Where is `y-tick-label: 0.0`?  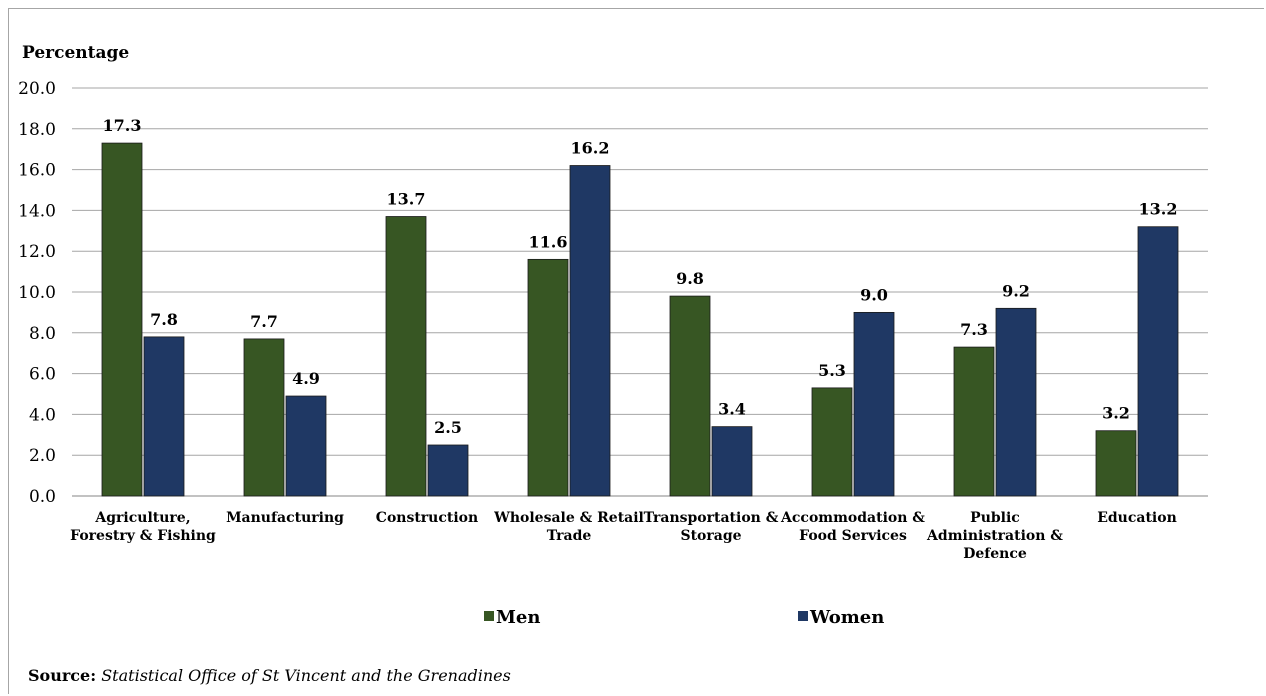
y-tick-label: 0.0 is located at coordinates (42, 497).